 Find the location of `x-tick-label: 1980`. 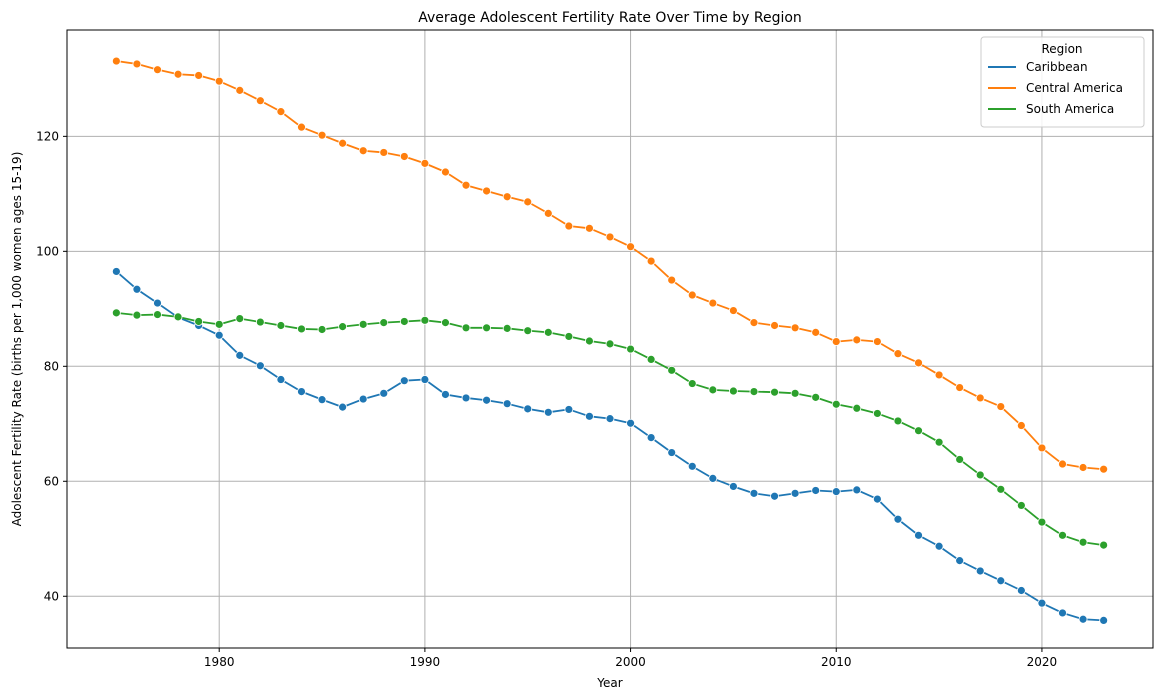

x-tick-label: 1980 is located at coordinates (219, 662).